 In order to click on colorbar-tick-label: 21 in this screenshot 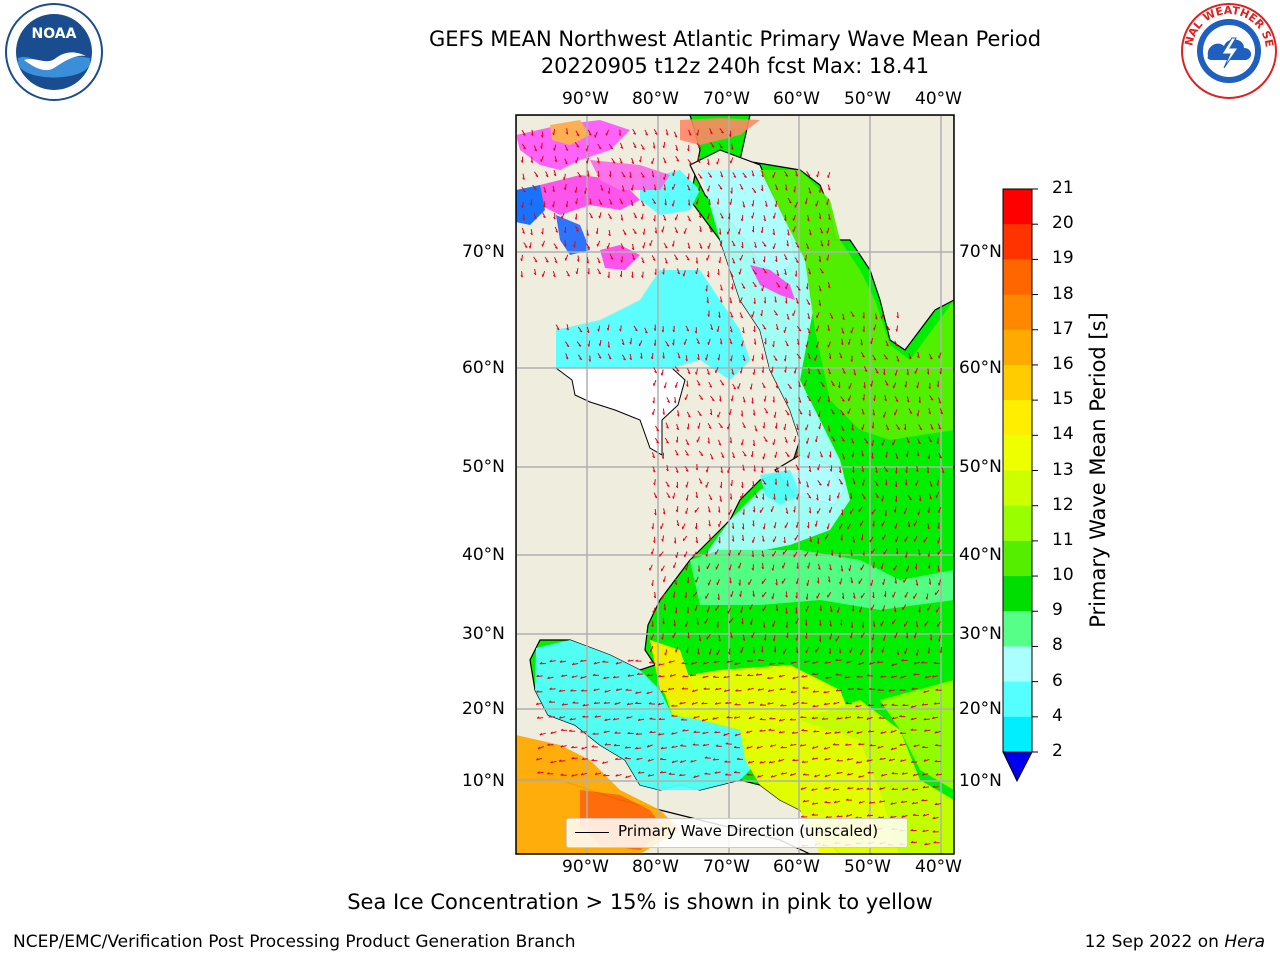, I will do `click(1063, 188)`.